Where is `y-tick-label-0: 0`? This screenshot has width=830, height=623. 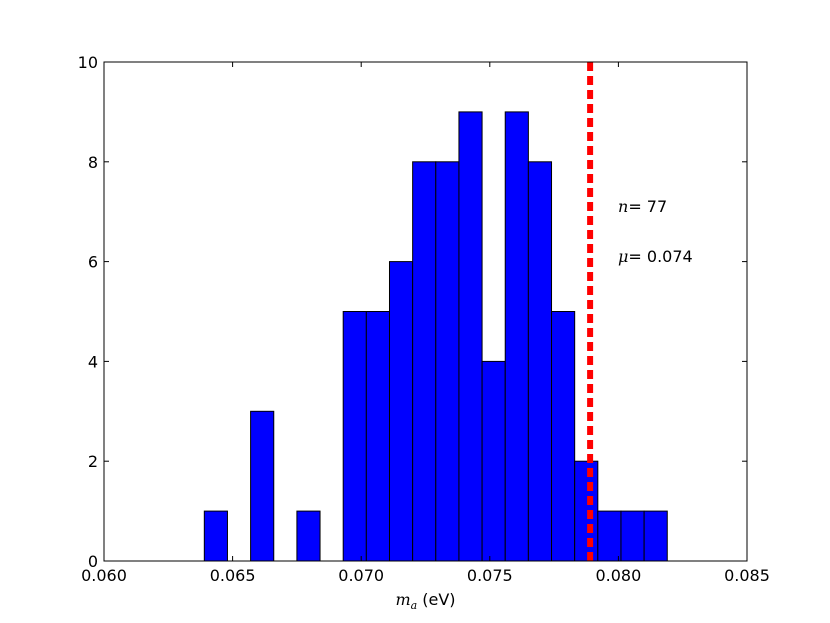
y-tick-label-0: 0 is located at coordinates (93, 561).